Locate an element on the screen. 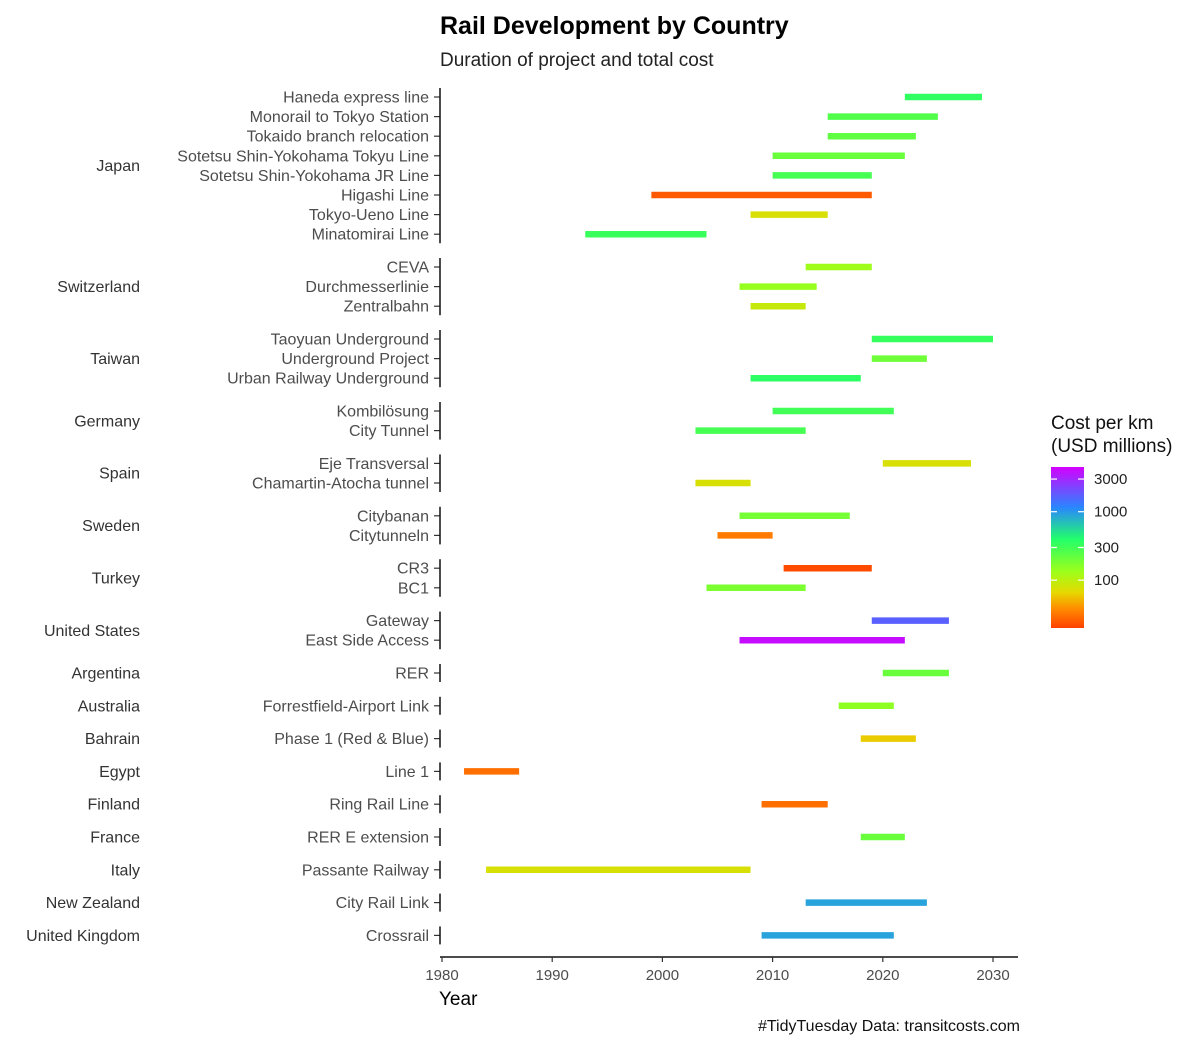 Image resolution: width=1200 pixels, height=1041 pixels. project-label: Urban Railway Underground is located at coordinates (328, 379).